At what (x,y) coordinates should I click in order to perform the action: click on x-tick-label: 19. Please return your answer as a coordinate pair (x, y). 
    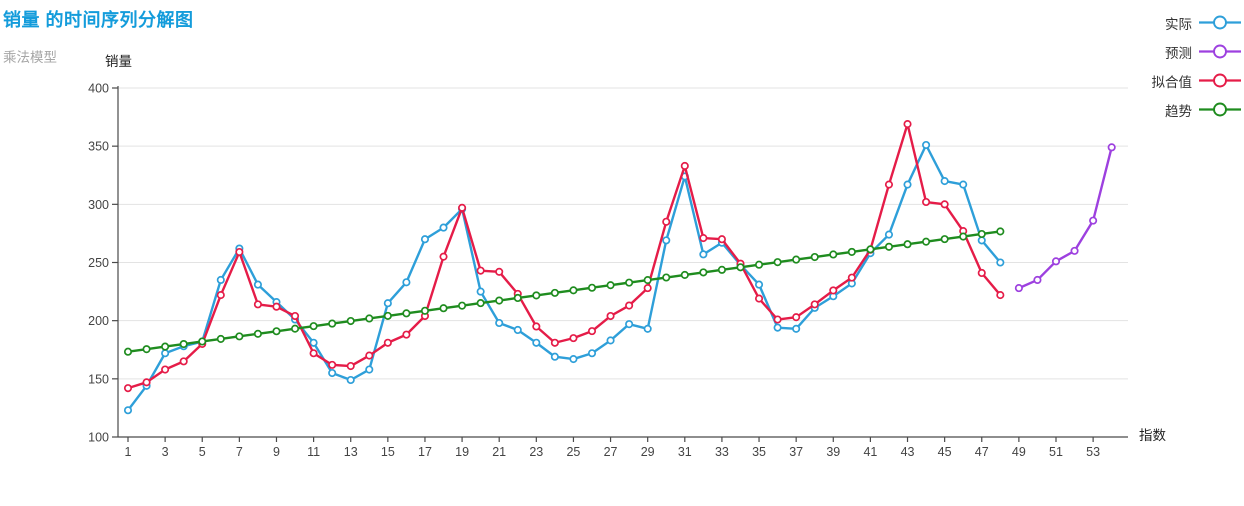
    Looking at the image, I should click on (462, 452).